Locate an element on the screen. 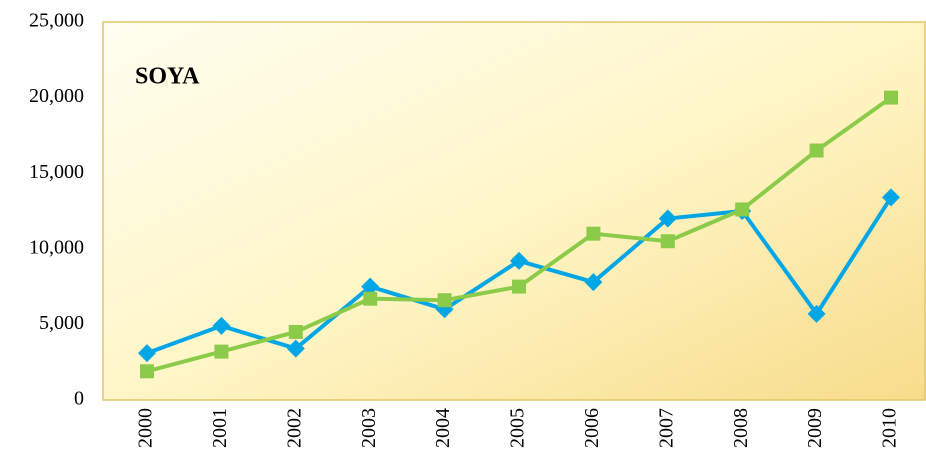  x-tick-label: 2003 is located at coordinates (369, 428).